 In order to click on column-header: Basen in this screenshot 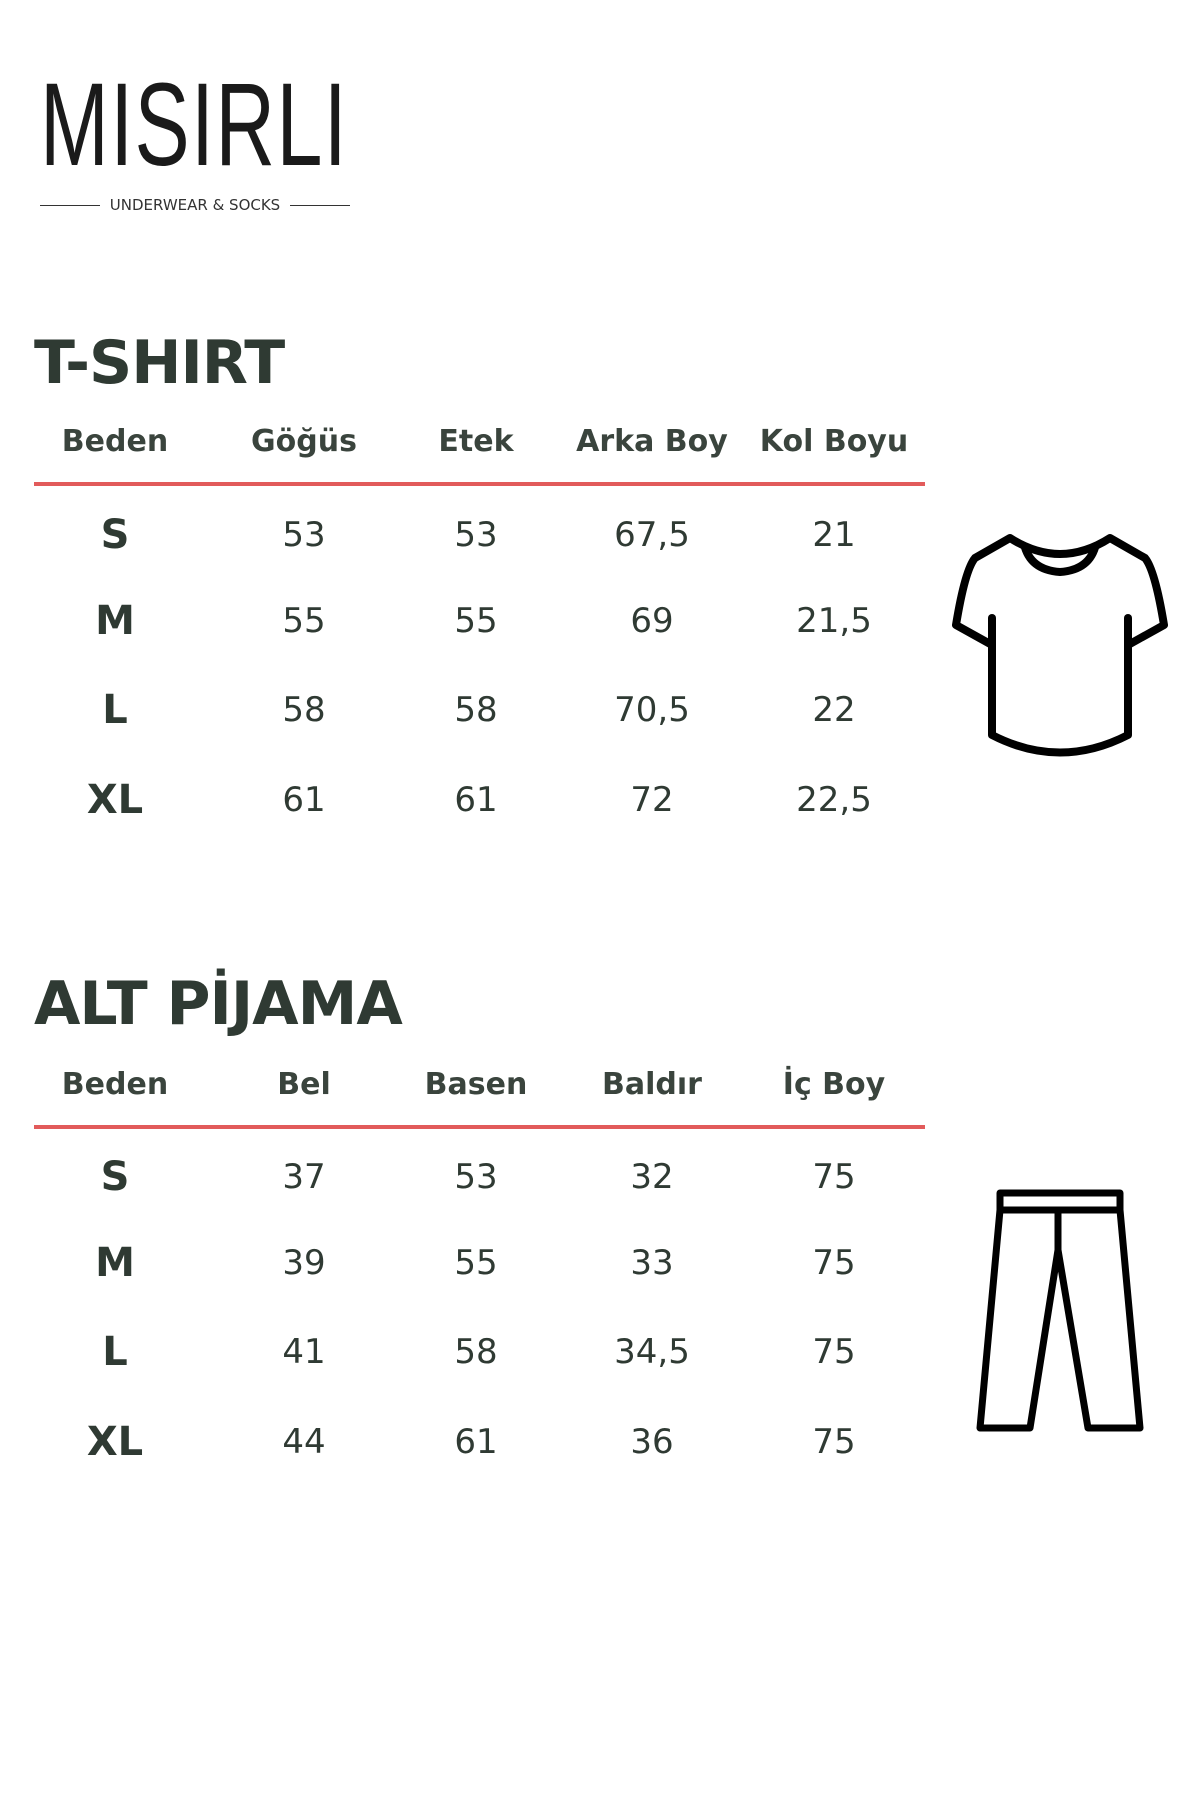, I will do `click(476, 1084)`.